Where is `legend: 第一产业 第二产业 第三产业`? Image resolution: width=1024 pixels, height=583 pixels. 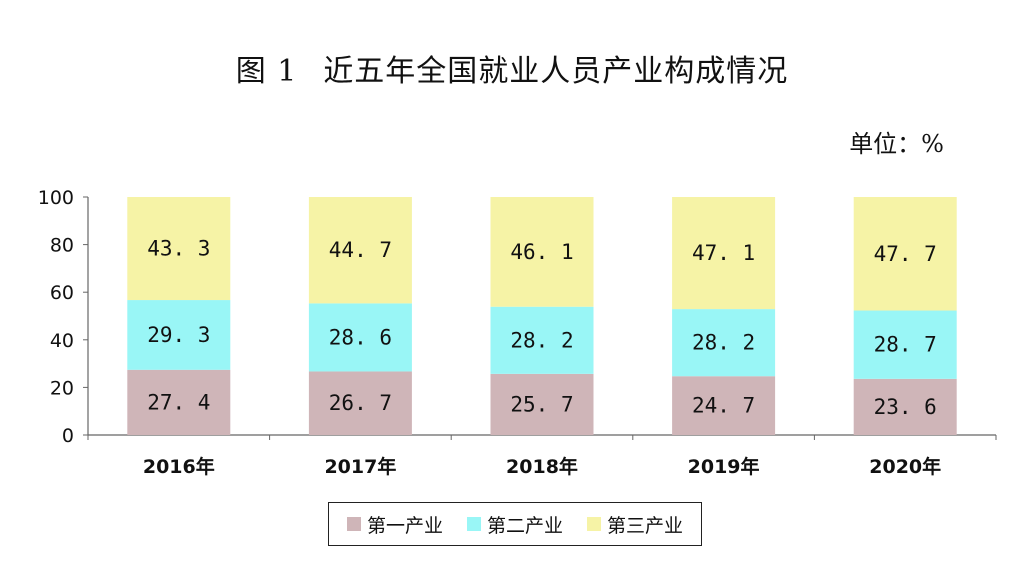
legend: 第一产业 第二产业 第三产业 is located at coordinates (515, 524).